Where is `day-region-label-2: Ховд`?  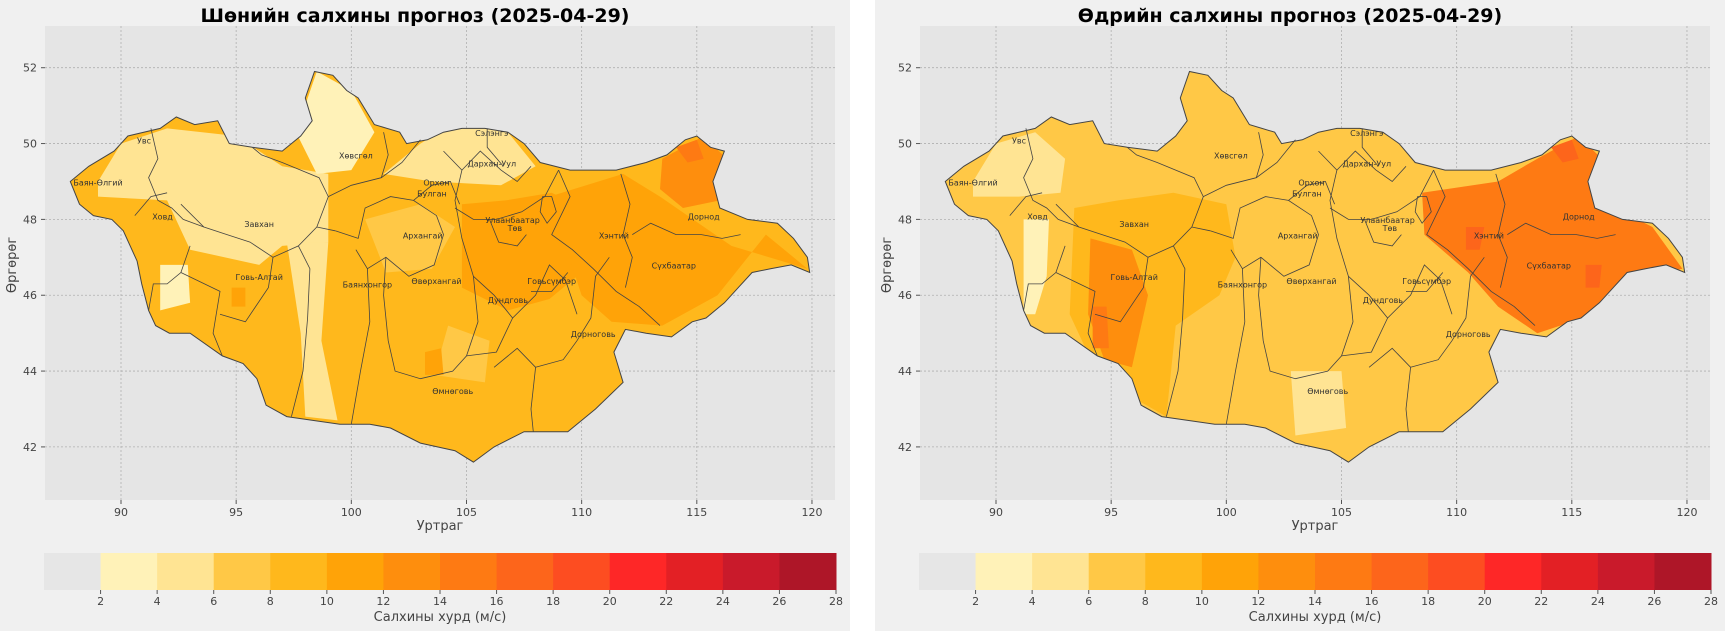 day-region-label-2: Ховд is located at coordinates (1037, 216).